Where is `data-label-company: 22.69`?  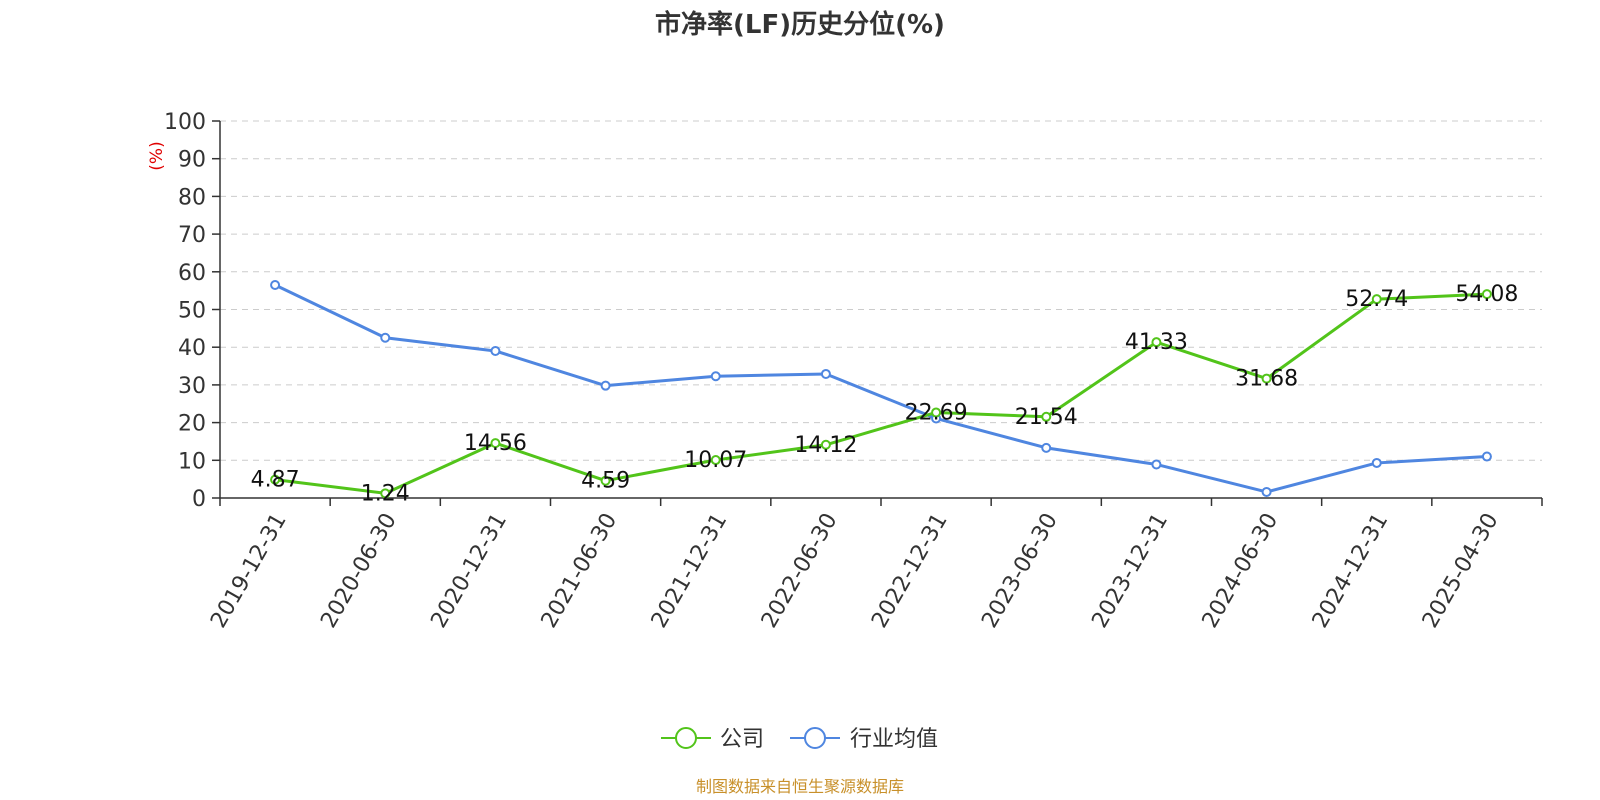 data-label-company: 22.69 is located at coordinates (936, 412).